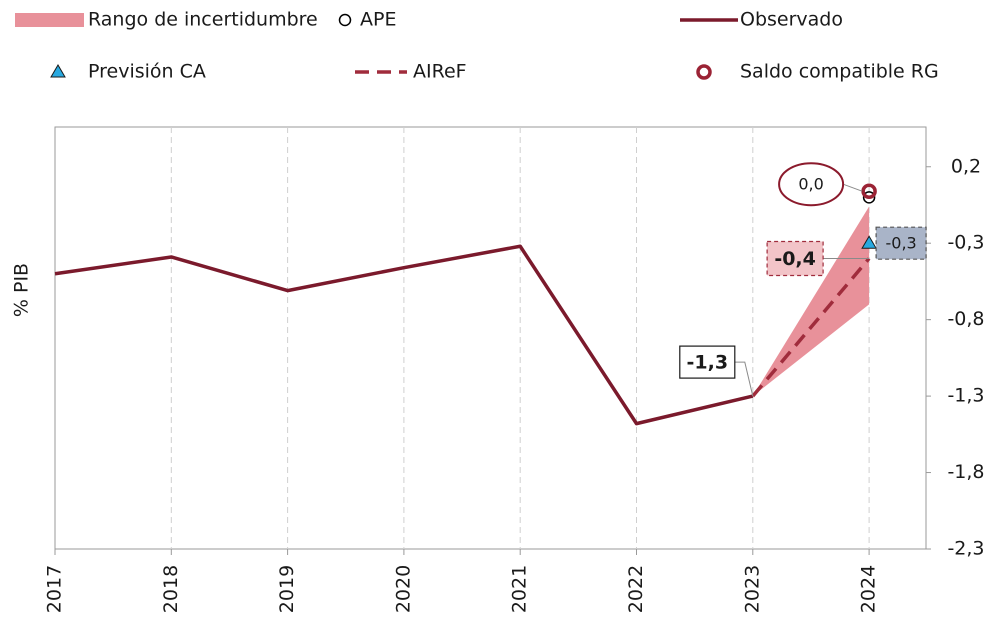  What do you see at coordinates (520, 589) in the screenshot?
I see `x-tick-label: 2021` at bounding box center [520, 589].